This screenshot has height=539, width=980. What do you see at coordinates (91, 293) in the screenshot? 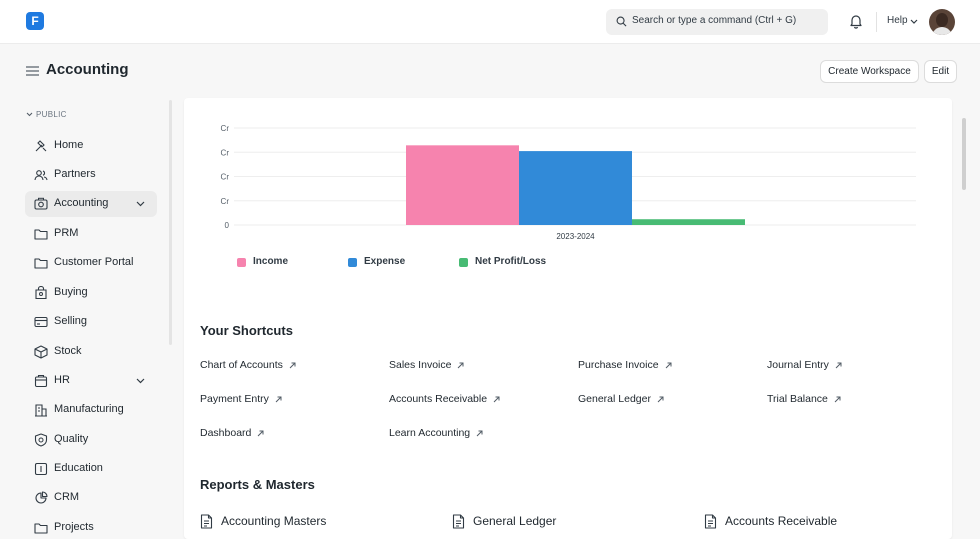
I see `sidebar-item-buying: Buying` at bounding box center [91, 293].